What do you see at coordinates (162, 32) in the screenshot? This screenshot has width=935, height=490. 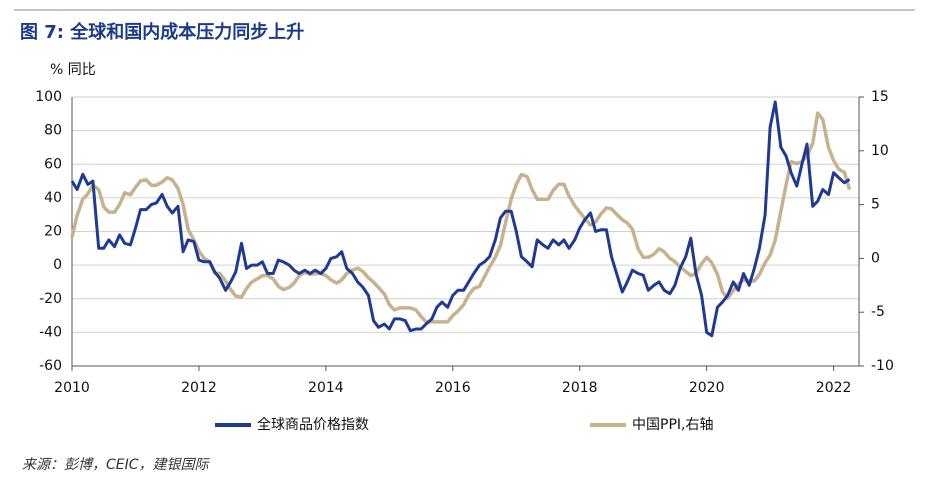 I see `chart-title: 图 7: 全球和国内成本压力同步上升` at bounding box center [162, 32].